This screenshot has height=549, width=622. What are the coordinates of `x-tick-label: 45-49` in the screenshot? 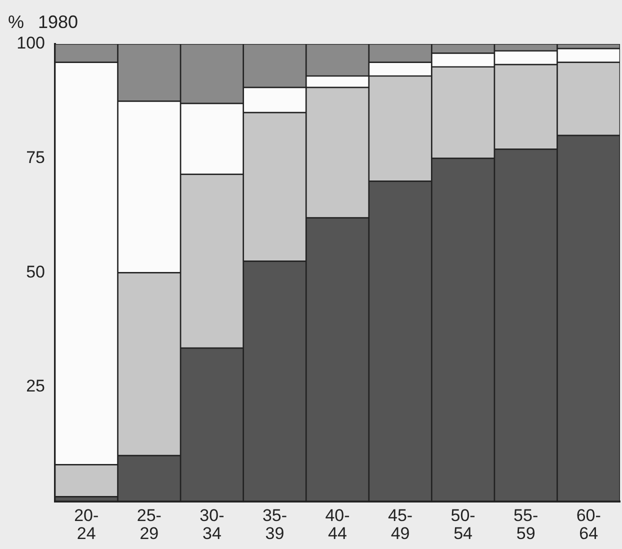 It's located at (400, 524).